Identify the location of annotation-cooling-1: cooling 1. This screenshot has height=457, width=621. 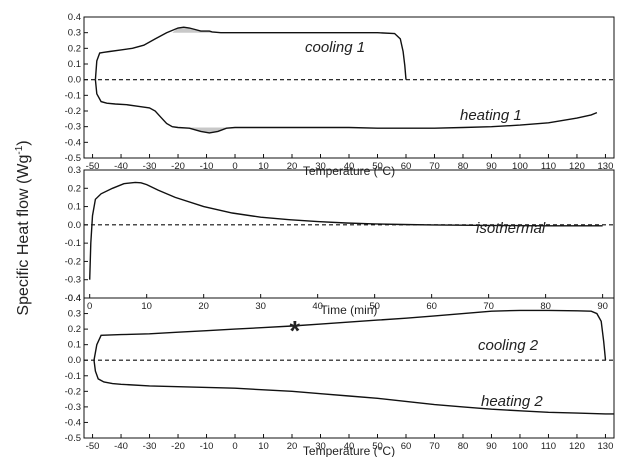
(335, 47).